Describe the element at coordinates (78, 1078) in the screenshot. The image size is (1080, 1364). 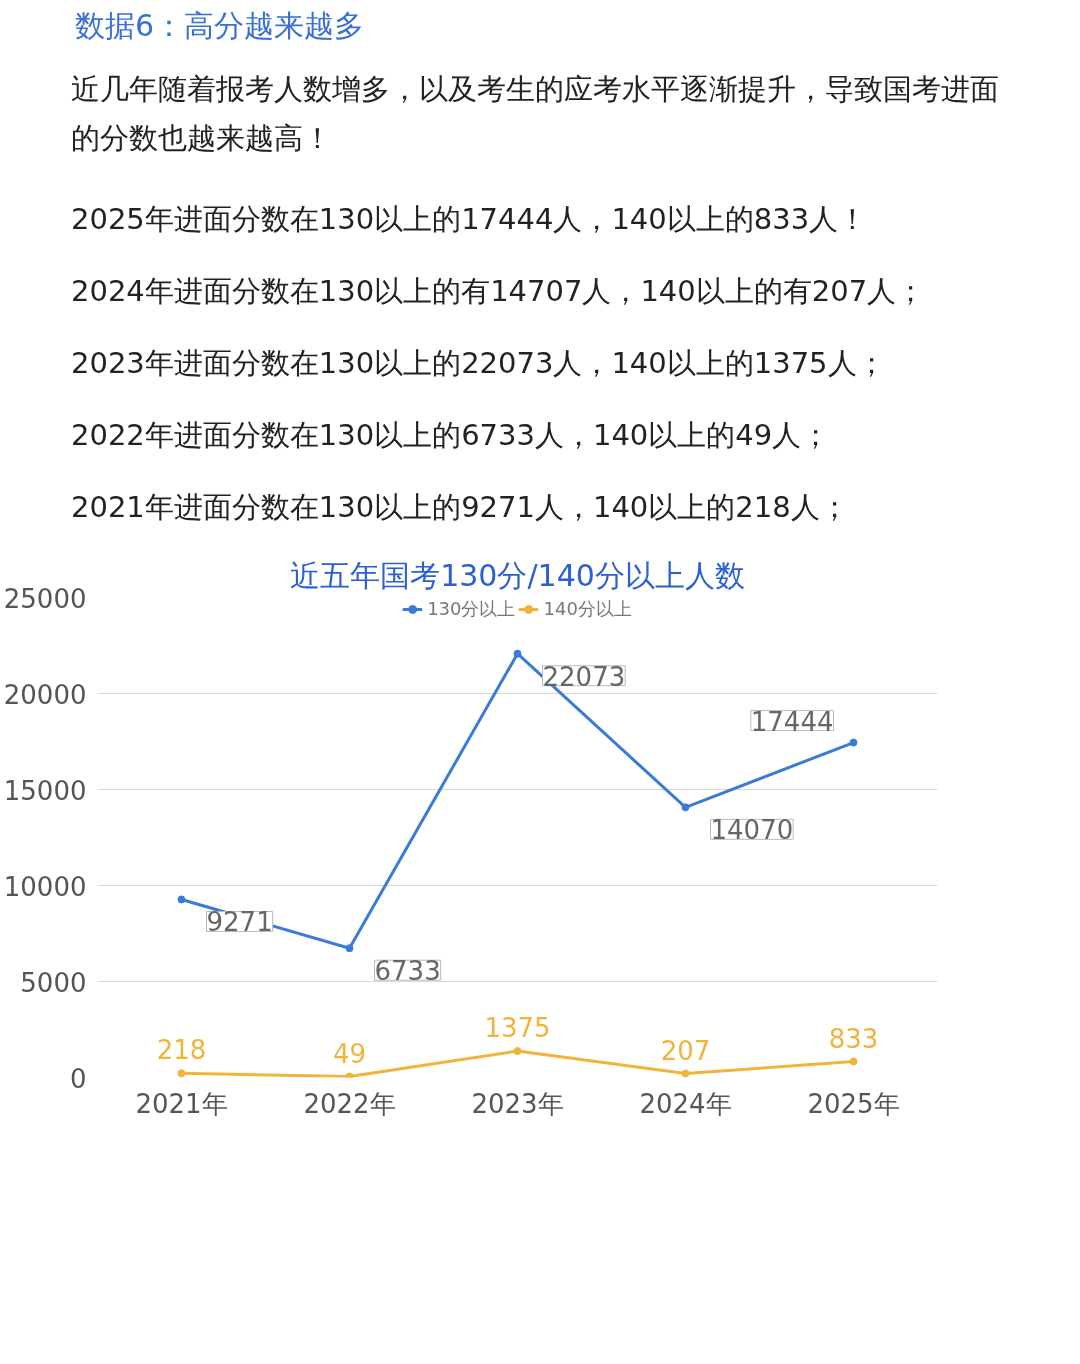
I see `y-tick-label: 0` at that location.